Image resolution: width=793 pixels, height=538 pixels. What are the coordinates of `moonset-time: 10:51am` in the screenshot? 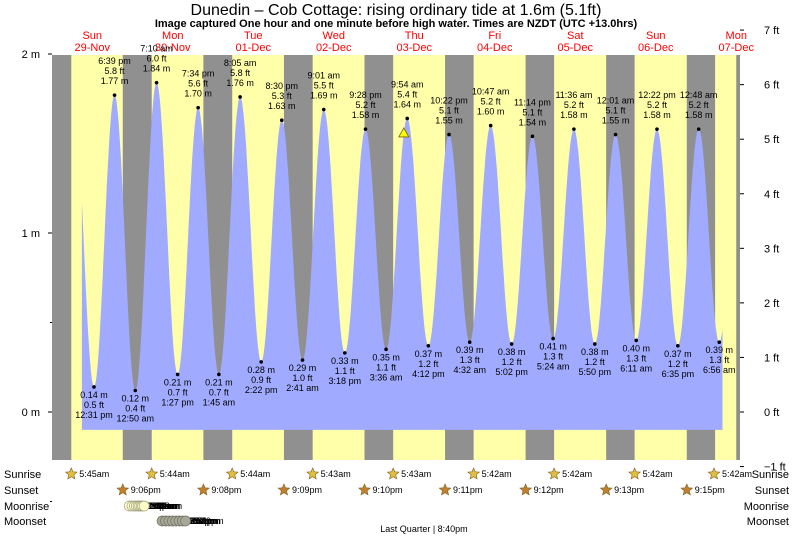 It's located at (194, 521).